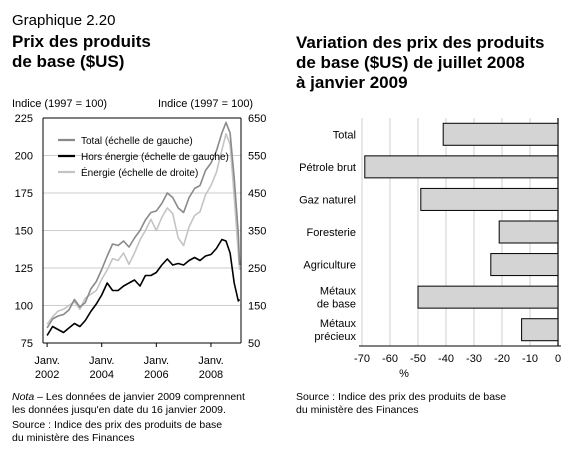 The width and height of the screenshot is (575, 451). What do you see at coordinates (23, 397) in the screenshot?
I see `note-prefix: Nota` at bounding box center [23, 397].